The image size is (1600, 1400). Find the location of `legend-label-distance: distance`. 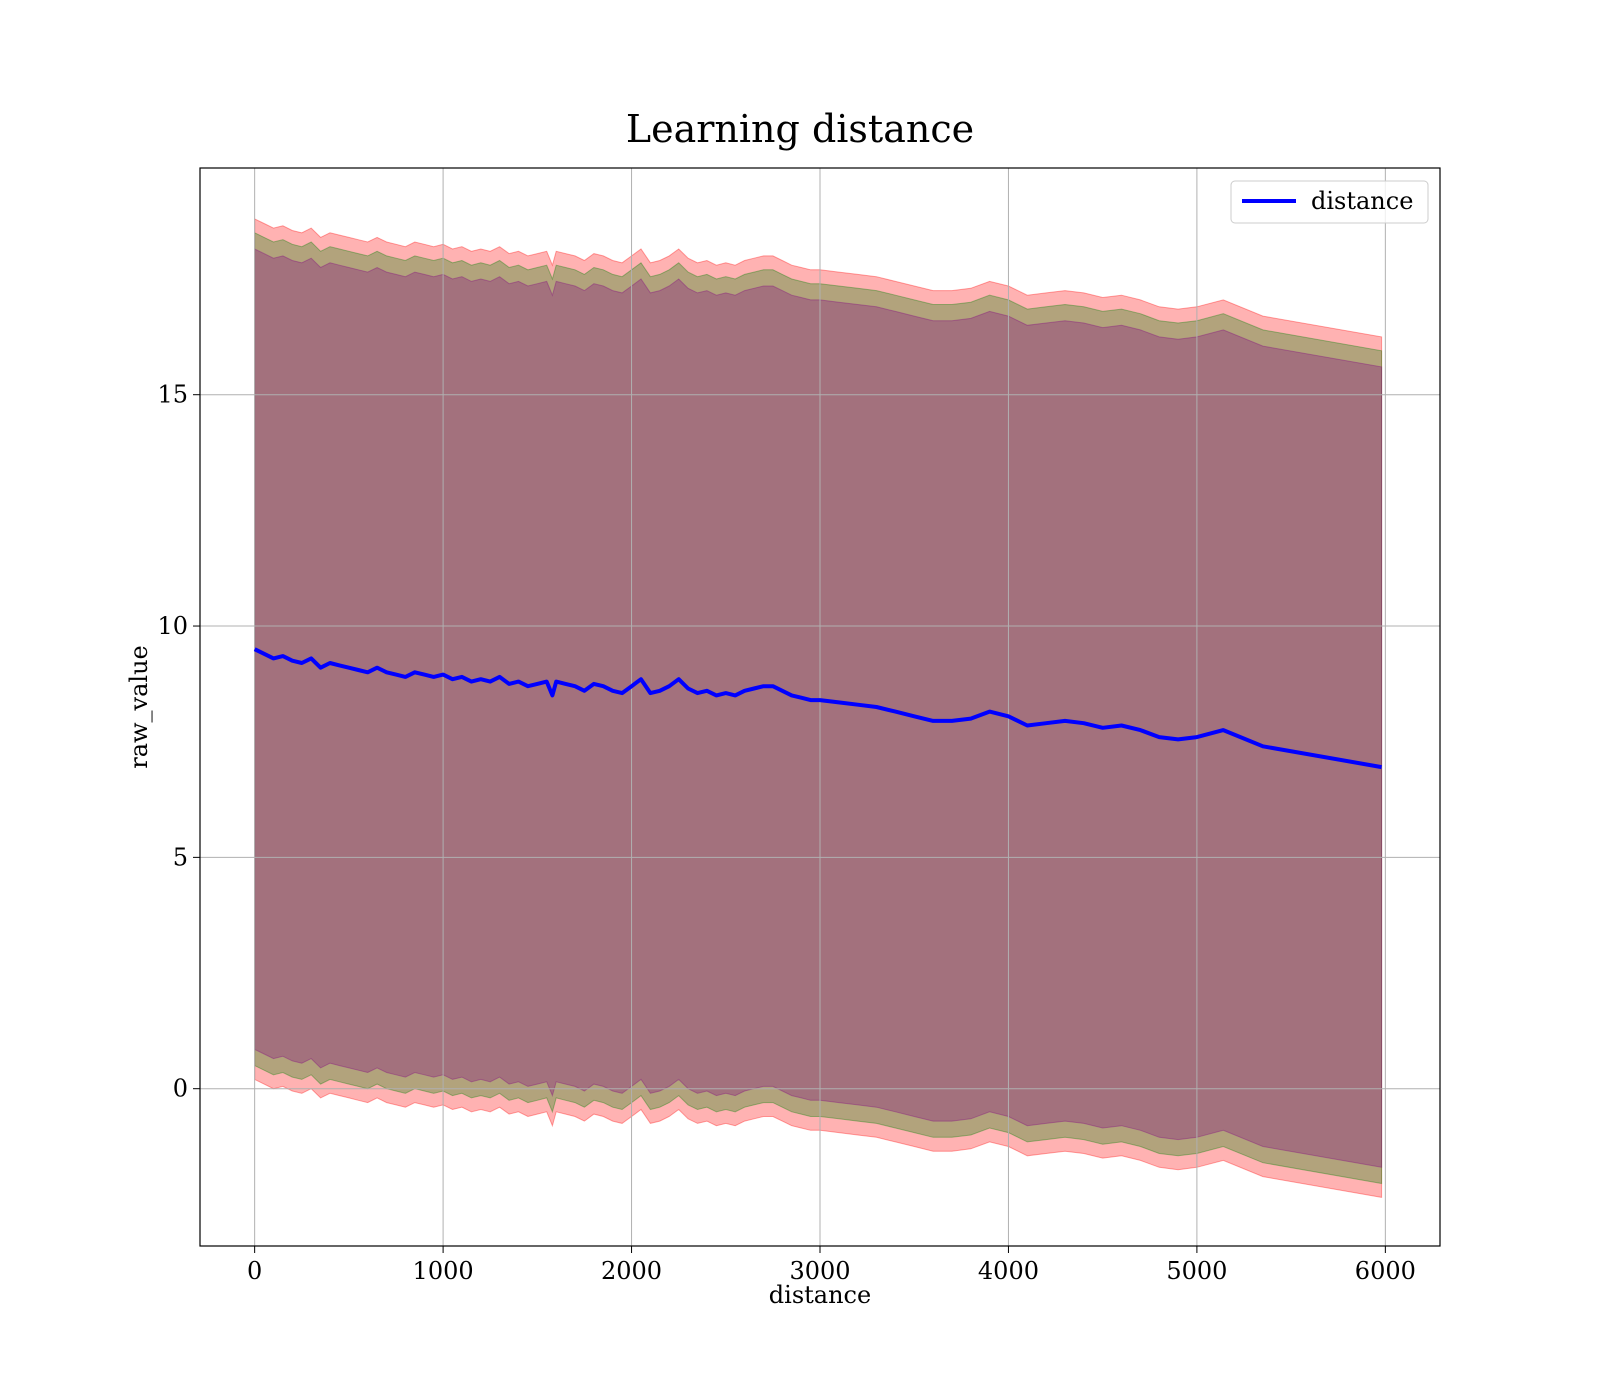

legend-label-distance: distance is located at coordinates (1362, 201).